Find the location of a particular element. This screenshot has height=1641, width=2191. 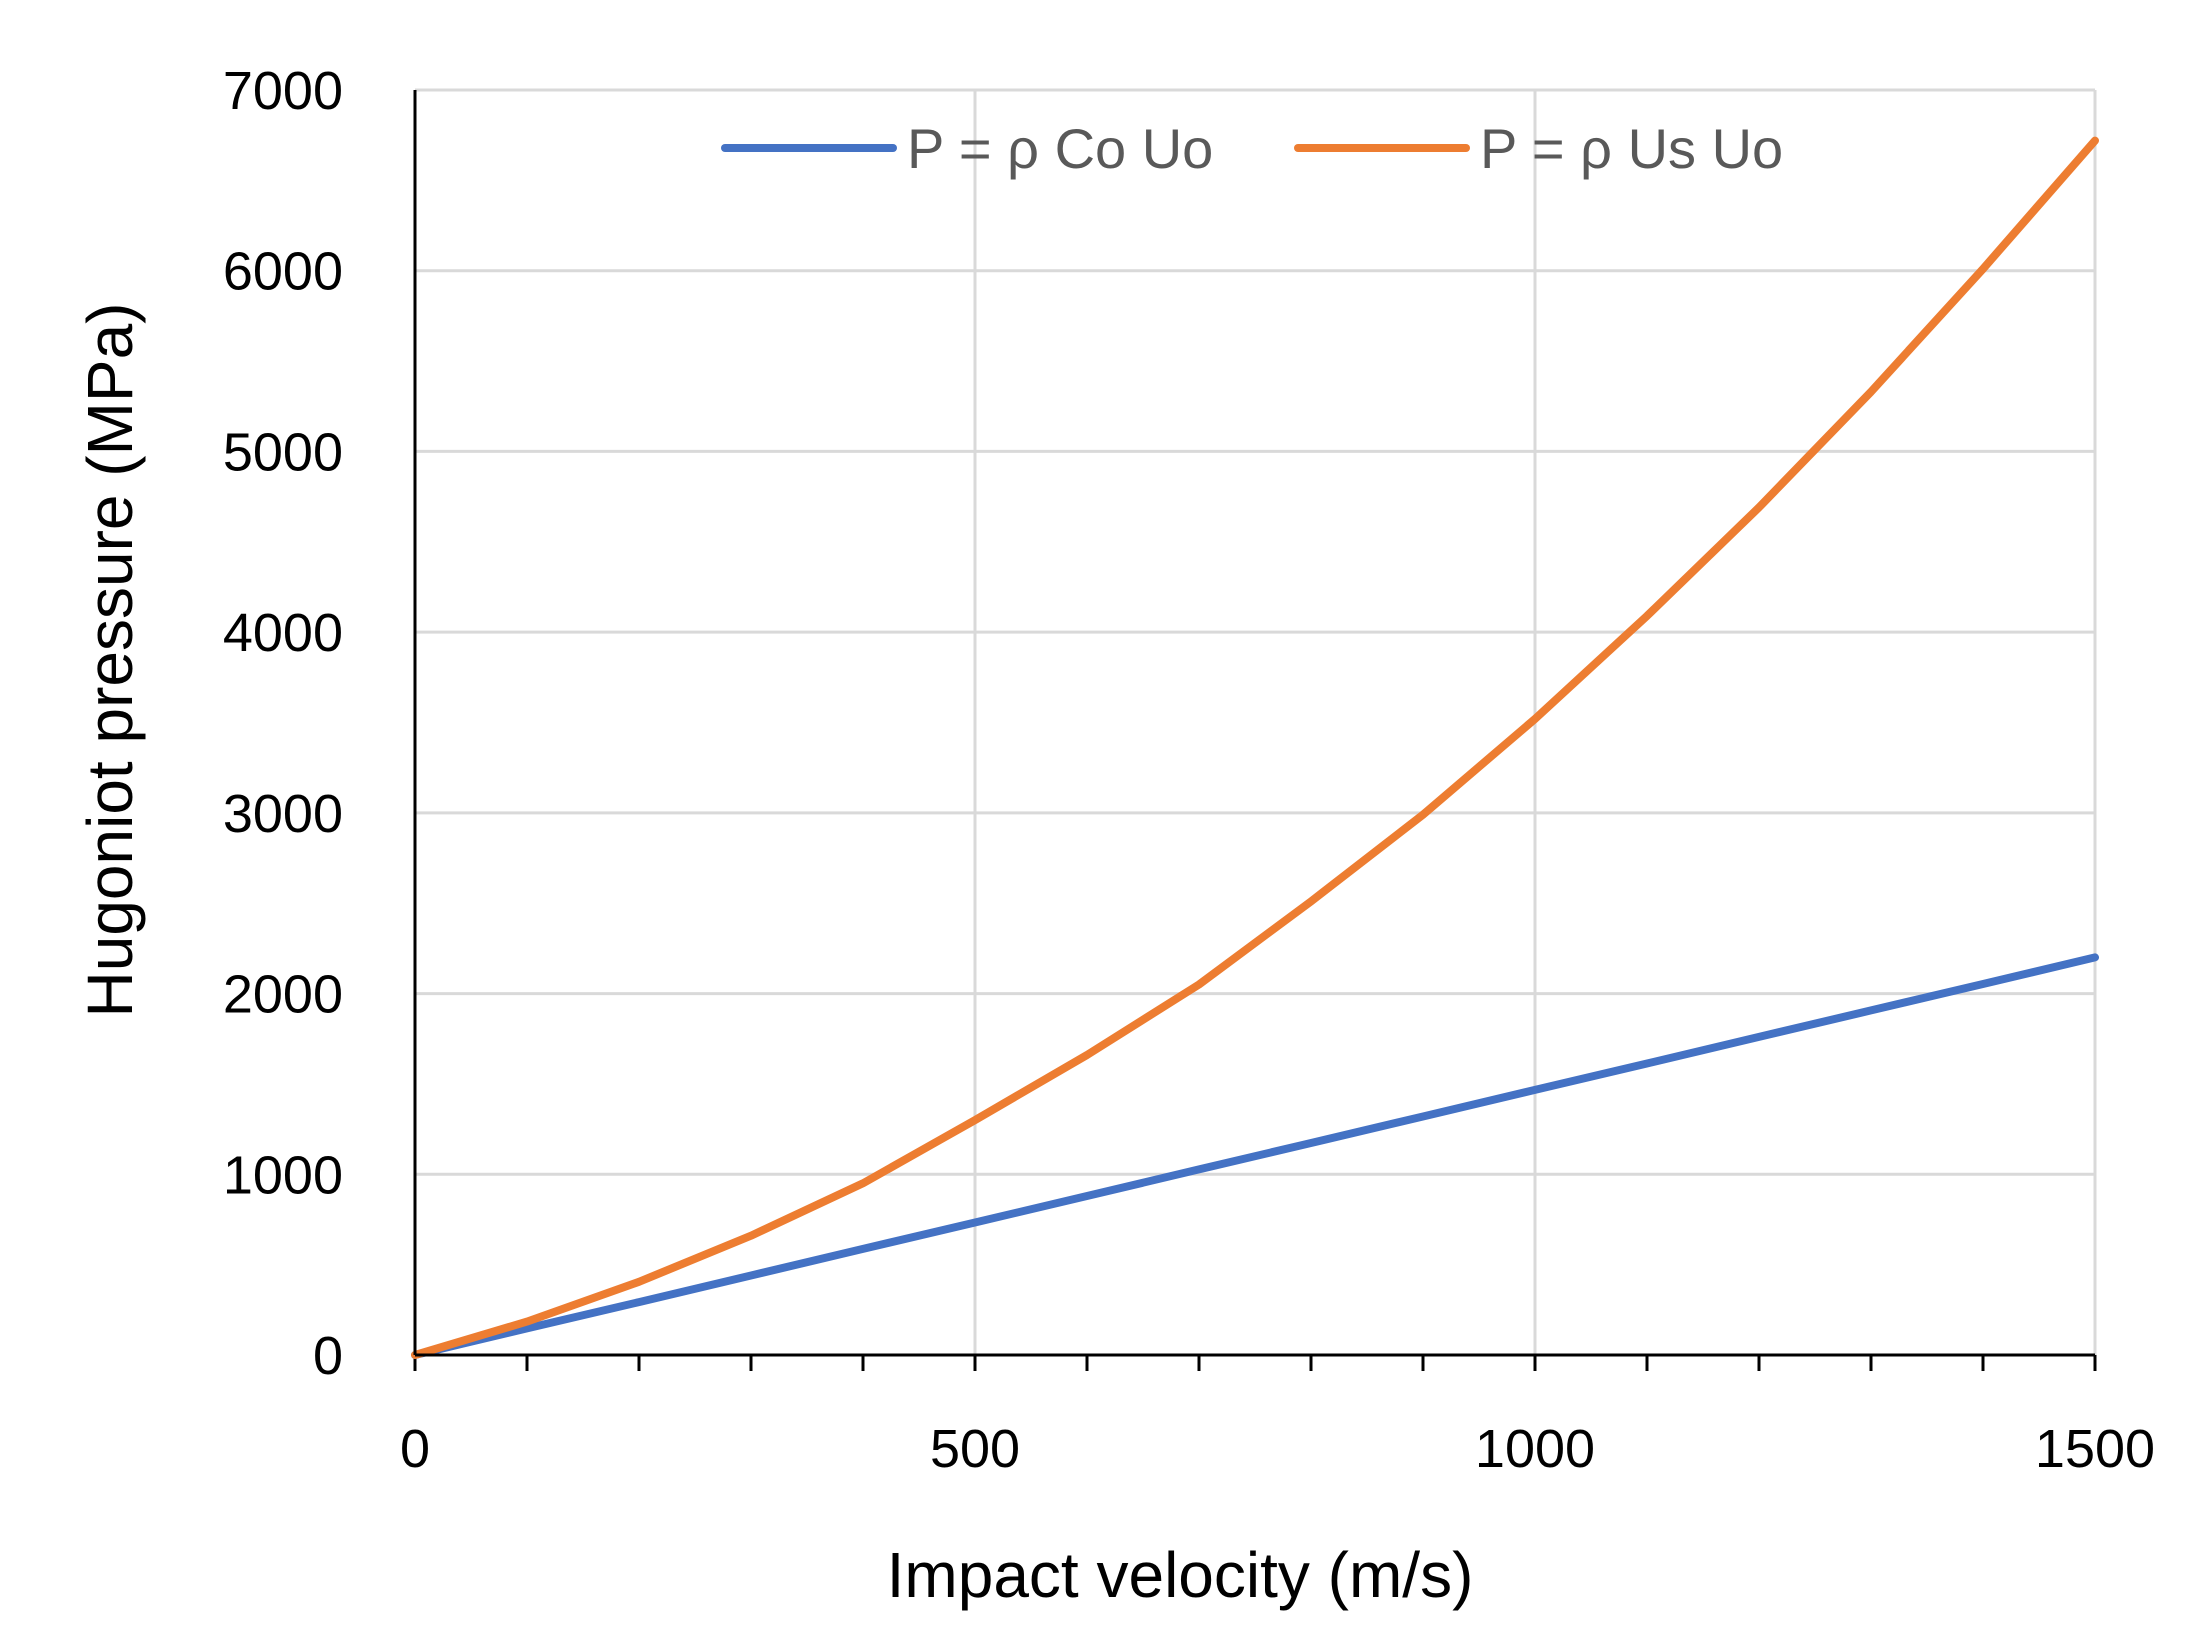

x-tick-label: 500 is located at coordinates (975, 1449).